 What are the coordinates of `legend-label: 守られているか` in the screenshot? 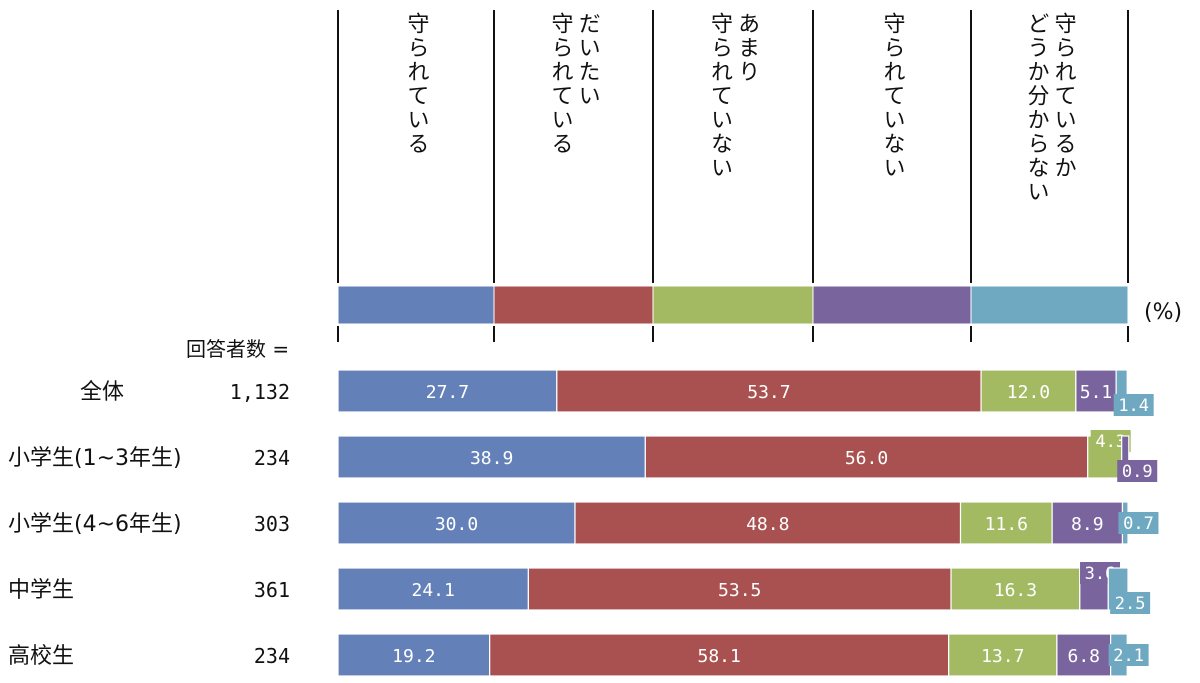 It's located at (1063, 96).